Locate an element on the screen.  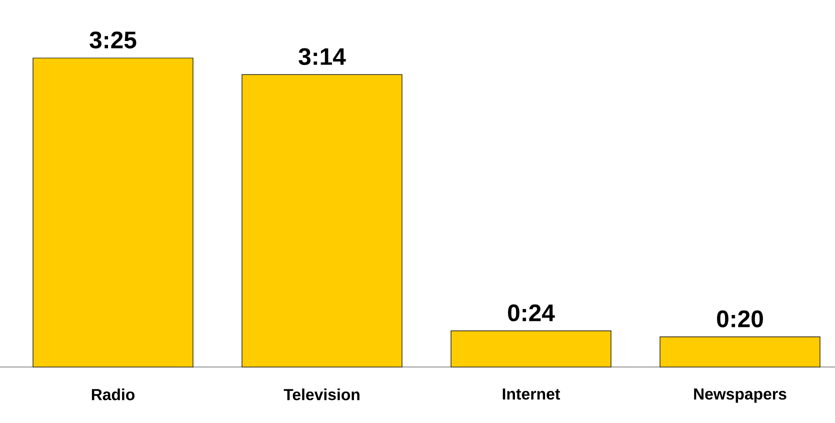
x-tick-label: Internet is located at coordinates (531, 394).